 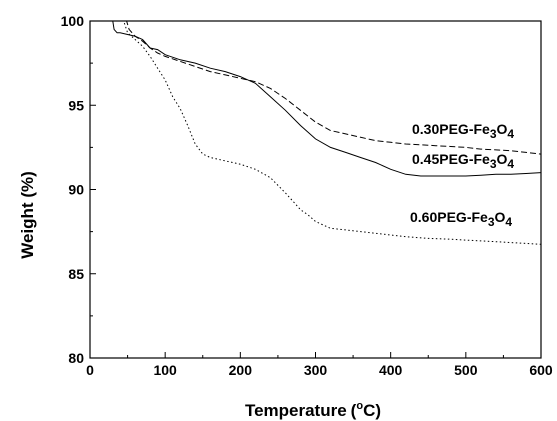 I want to click on y-tick-label: 80, so click(x=76, y=358).